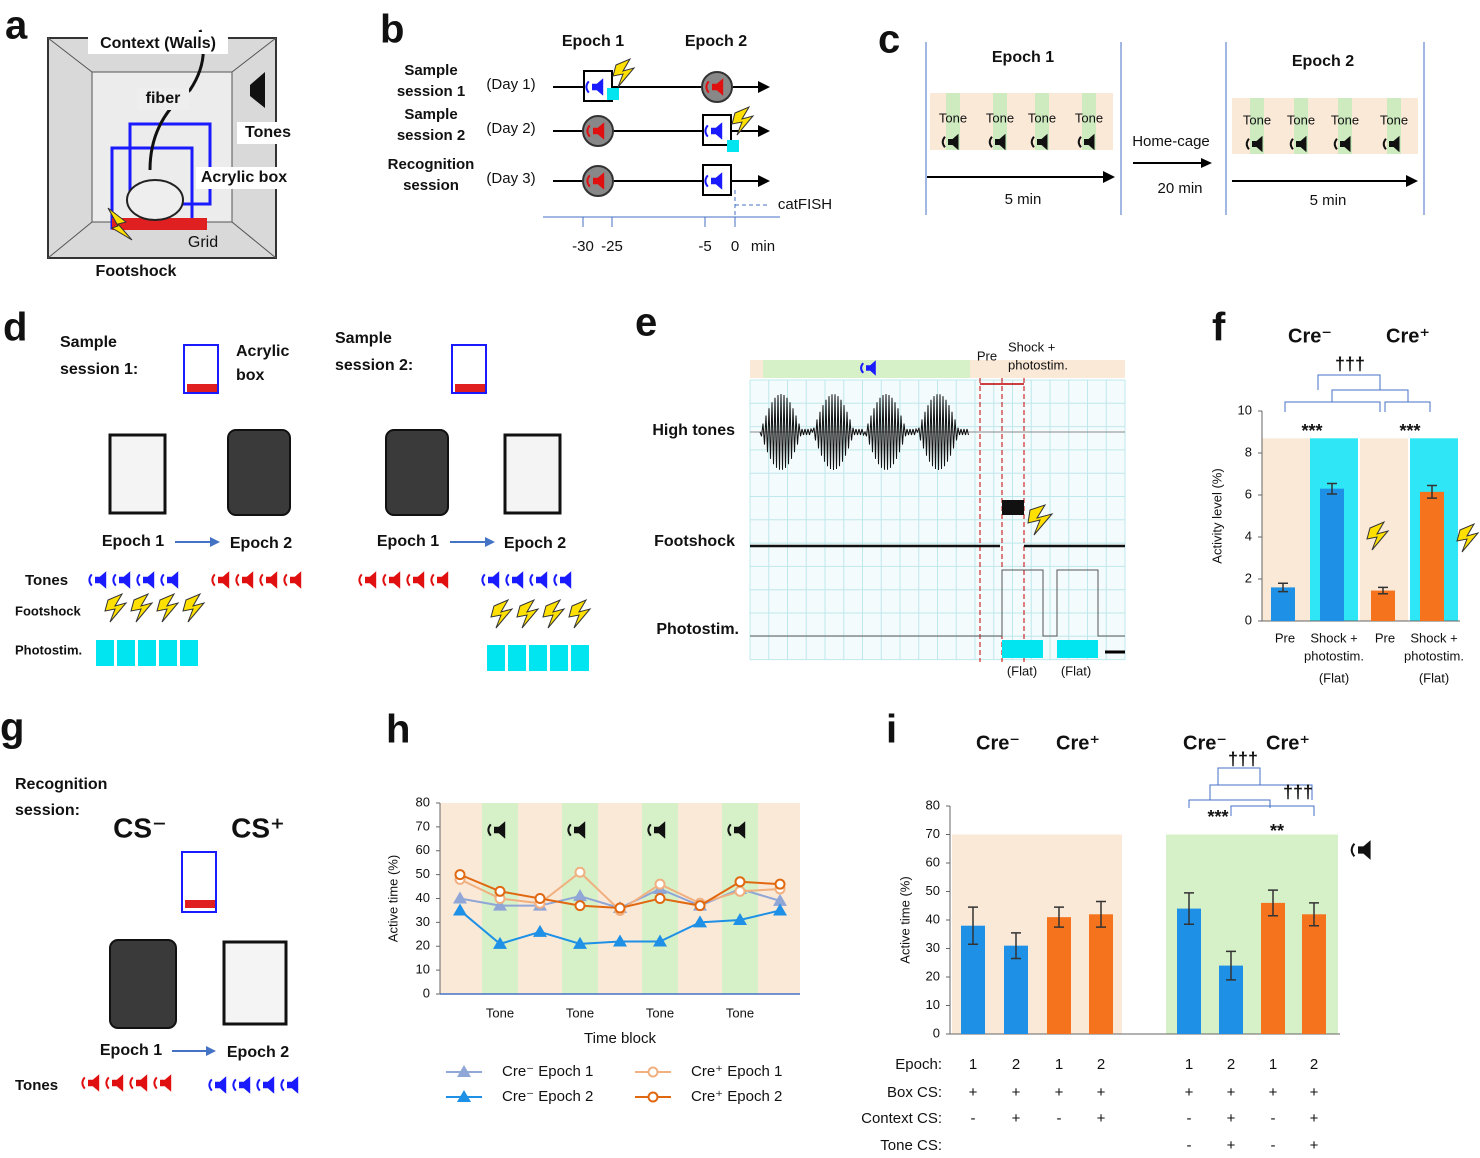 Image resolution: width=1480 pixels, height=1158 pixels. Describe the element at coordinates (99, 369) in the screenshot. I see `label: session 1:` at that location.